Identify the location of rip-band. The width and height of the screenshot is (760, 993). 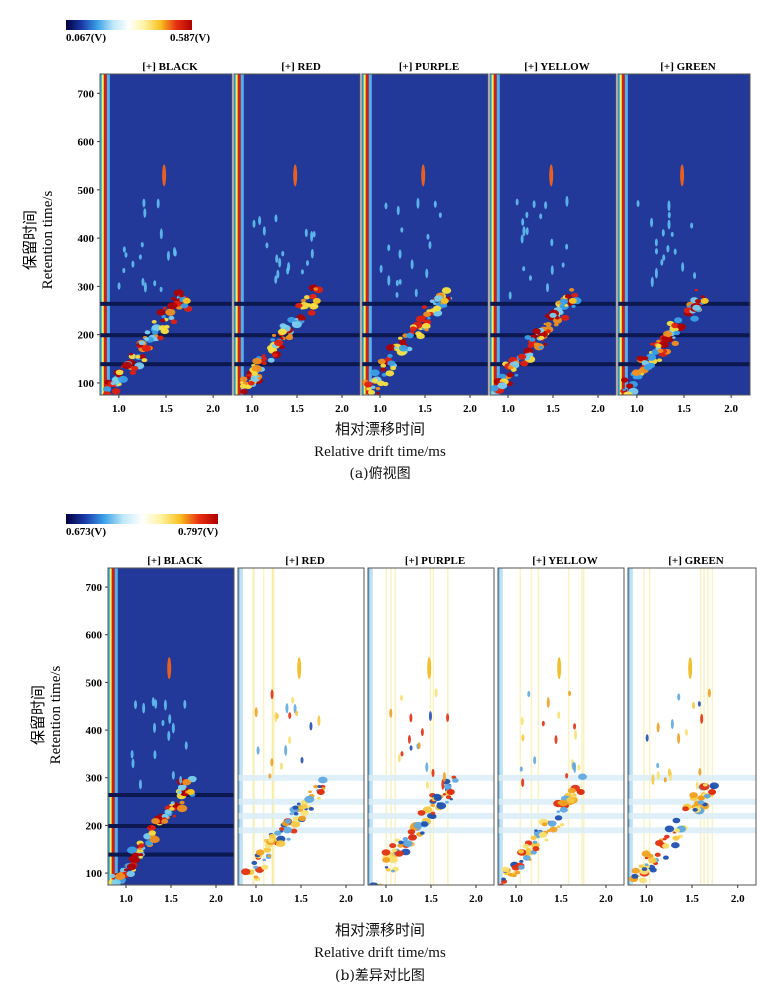
(241, 726).